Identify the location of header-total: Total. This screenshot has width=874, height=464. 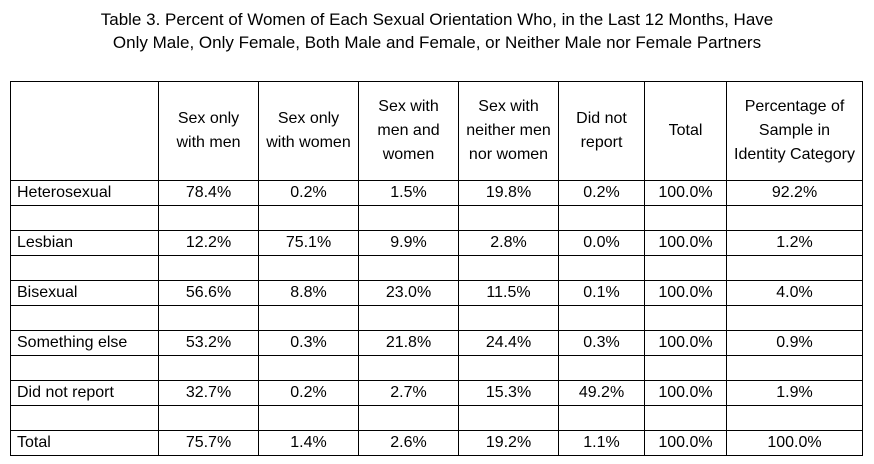
(685, 131).